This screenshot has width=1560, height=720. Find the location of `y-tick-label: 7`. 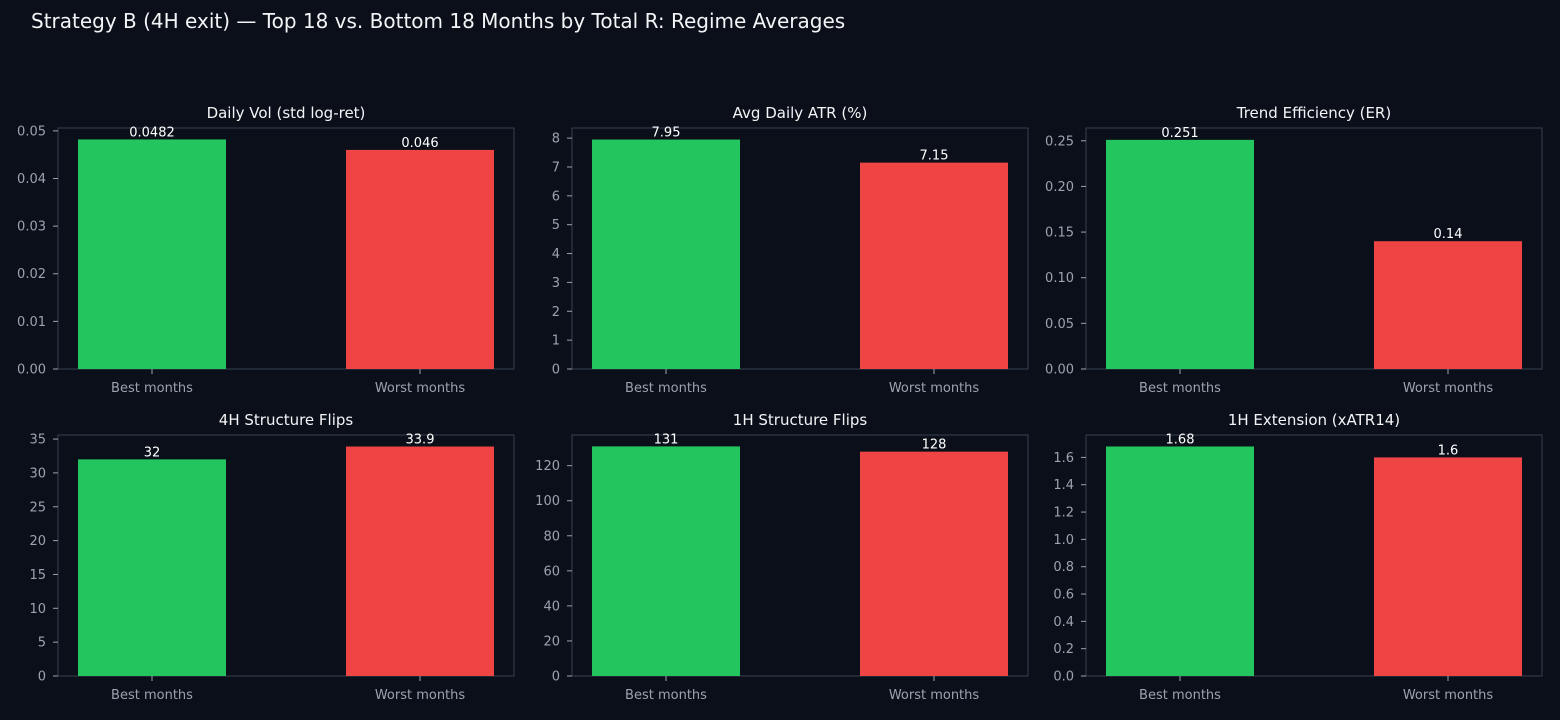

y-tick-label: 7 is located at coordinates (556, 167).